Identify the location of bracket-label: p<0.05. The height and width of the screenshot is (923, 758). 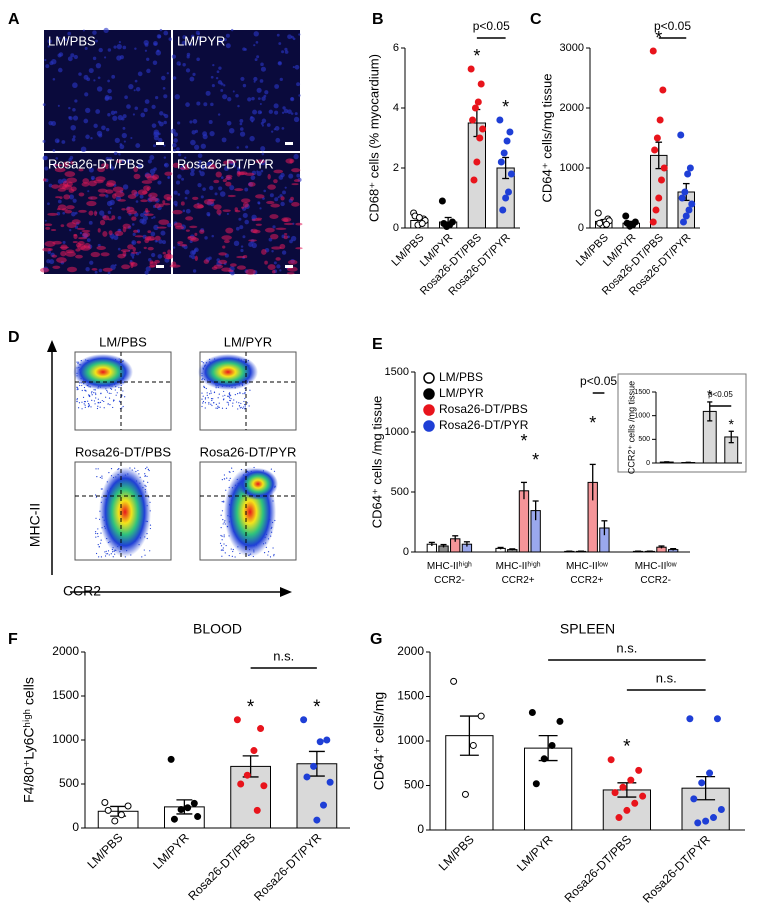
(491, 26).